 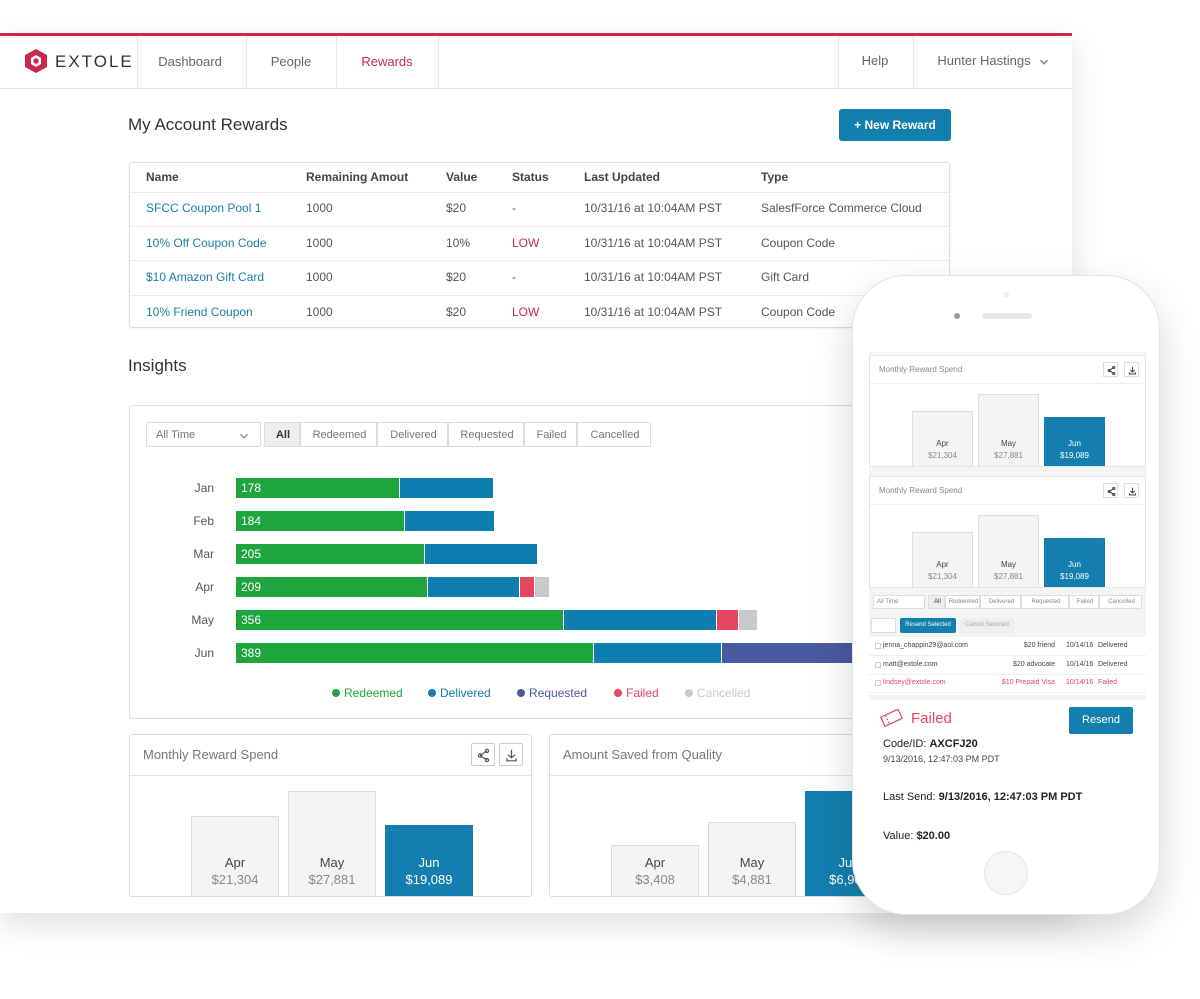 What do you see at coordinates (841, 208) in the screenshot?
I see `table-cell: SalesfForce Commerce Cloud` at bounding box center [841, 208].